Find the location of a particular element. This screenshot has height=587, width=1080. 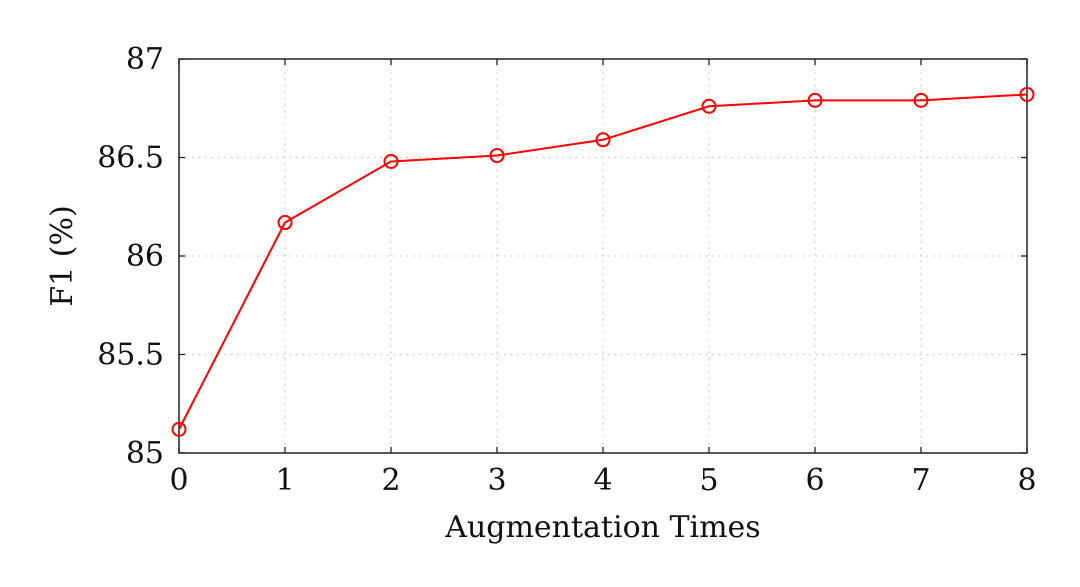

x-tick-label: 4 is located at coordinates (602, 480).